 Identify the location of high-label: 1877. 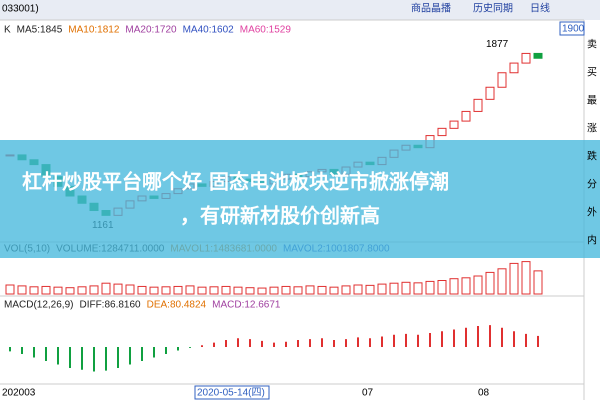
(497, 44).